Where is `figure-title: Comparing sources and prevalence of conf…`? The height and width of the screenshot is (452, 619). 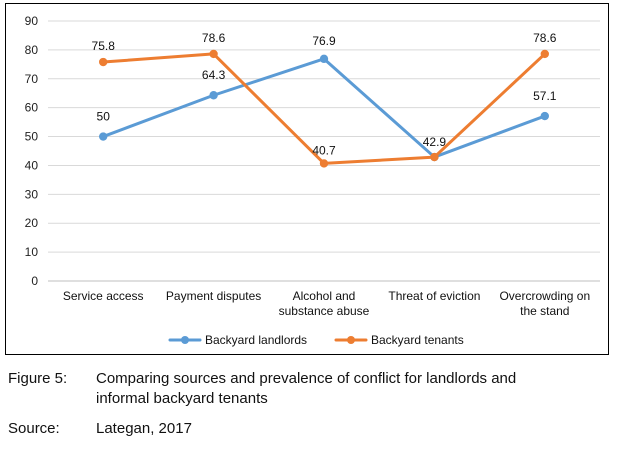
figure-title: Comparing sources and prevalence of conf… is located at coordinates (306, 388).